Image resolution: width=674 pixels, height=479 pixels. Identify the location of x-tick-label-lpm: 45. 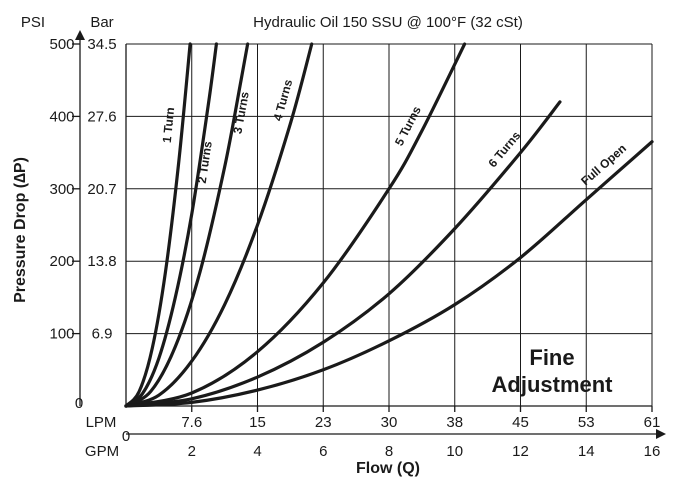
(520, 422).